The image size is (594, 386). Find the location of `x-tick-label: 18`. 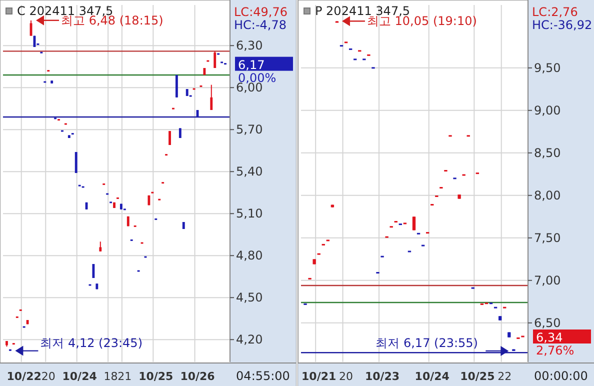

x-tick-label: 18 is located at coordinates (111, 376).